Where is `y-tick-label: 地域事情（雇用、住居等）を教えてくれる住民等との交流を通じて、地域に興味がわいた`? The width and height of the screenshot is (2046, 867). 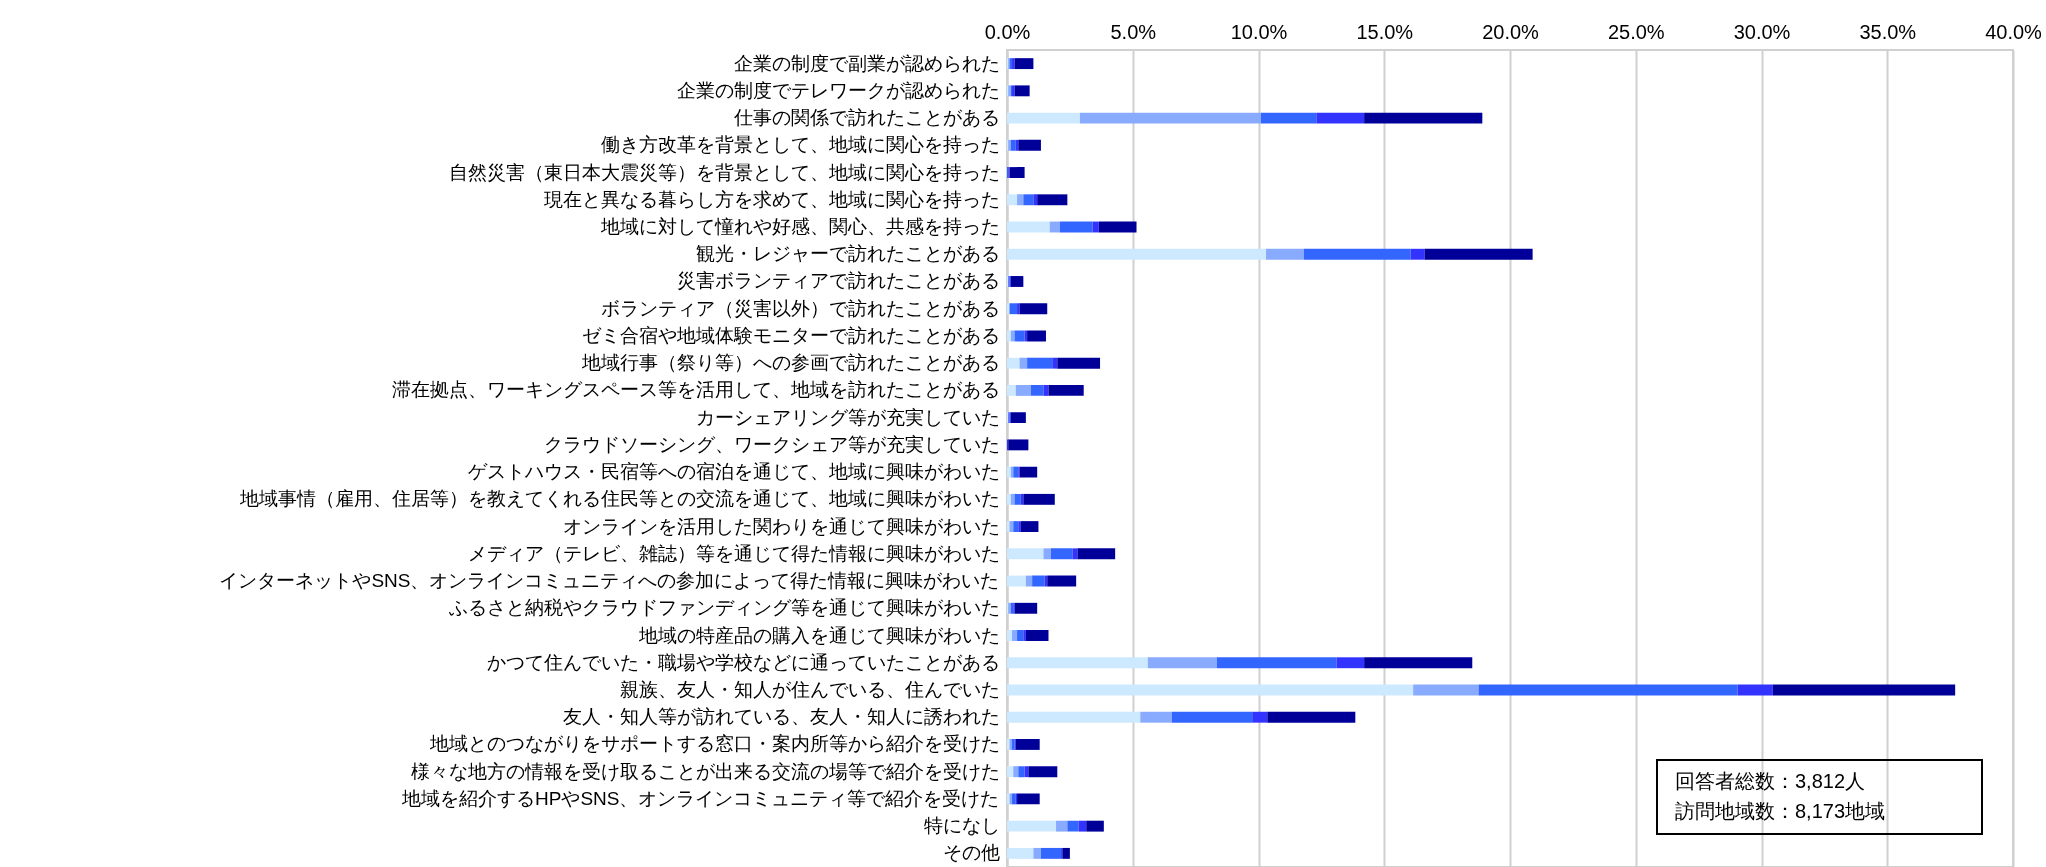 y-tick-label: 地域事情（雇用、住居等）を教えてくれる住民等との交流を通じて、地域に興味がわいた is located at coordinates (619, 499).